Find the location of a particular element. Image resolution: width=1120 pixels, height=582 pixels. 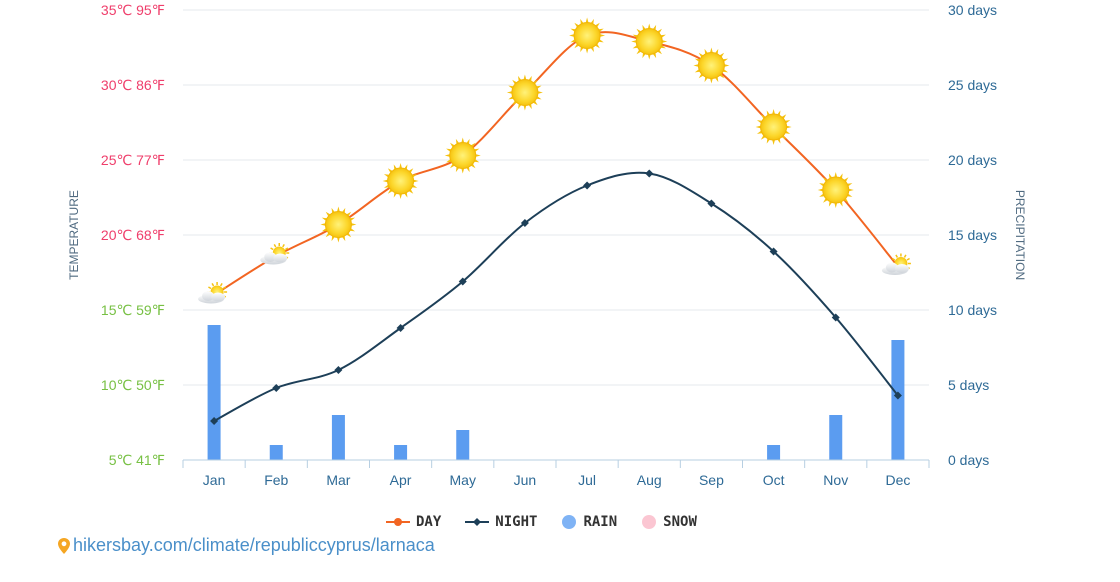

y-right-axis-title: PRECIPITATION is located at coordinates (1020, 235).